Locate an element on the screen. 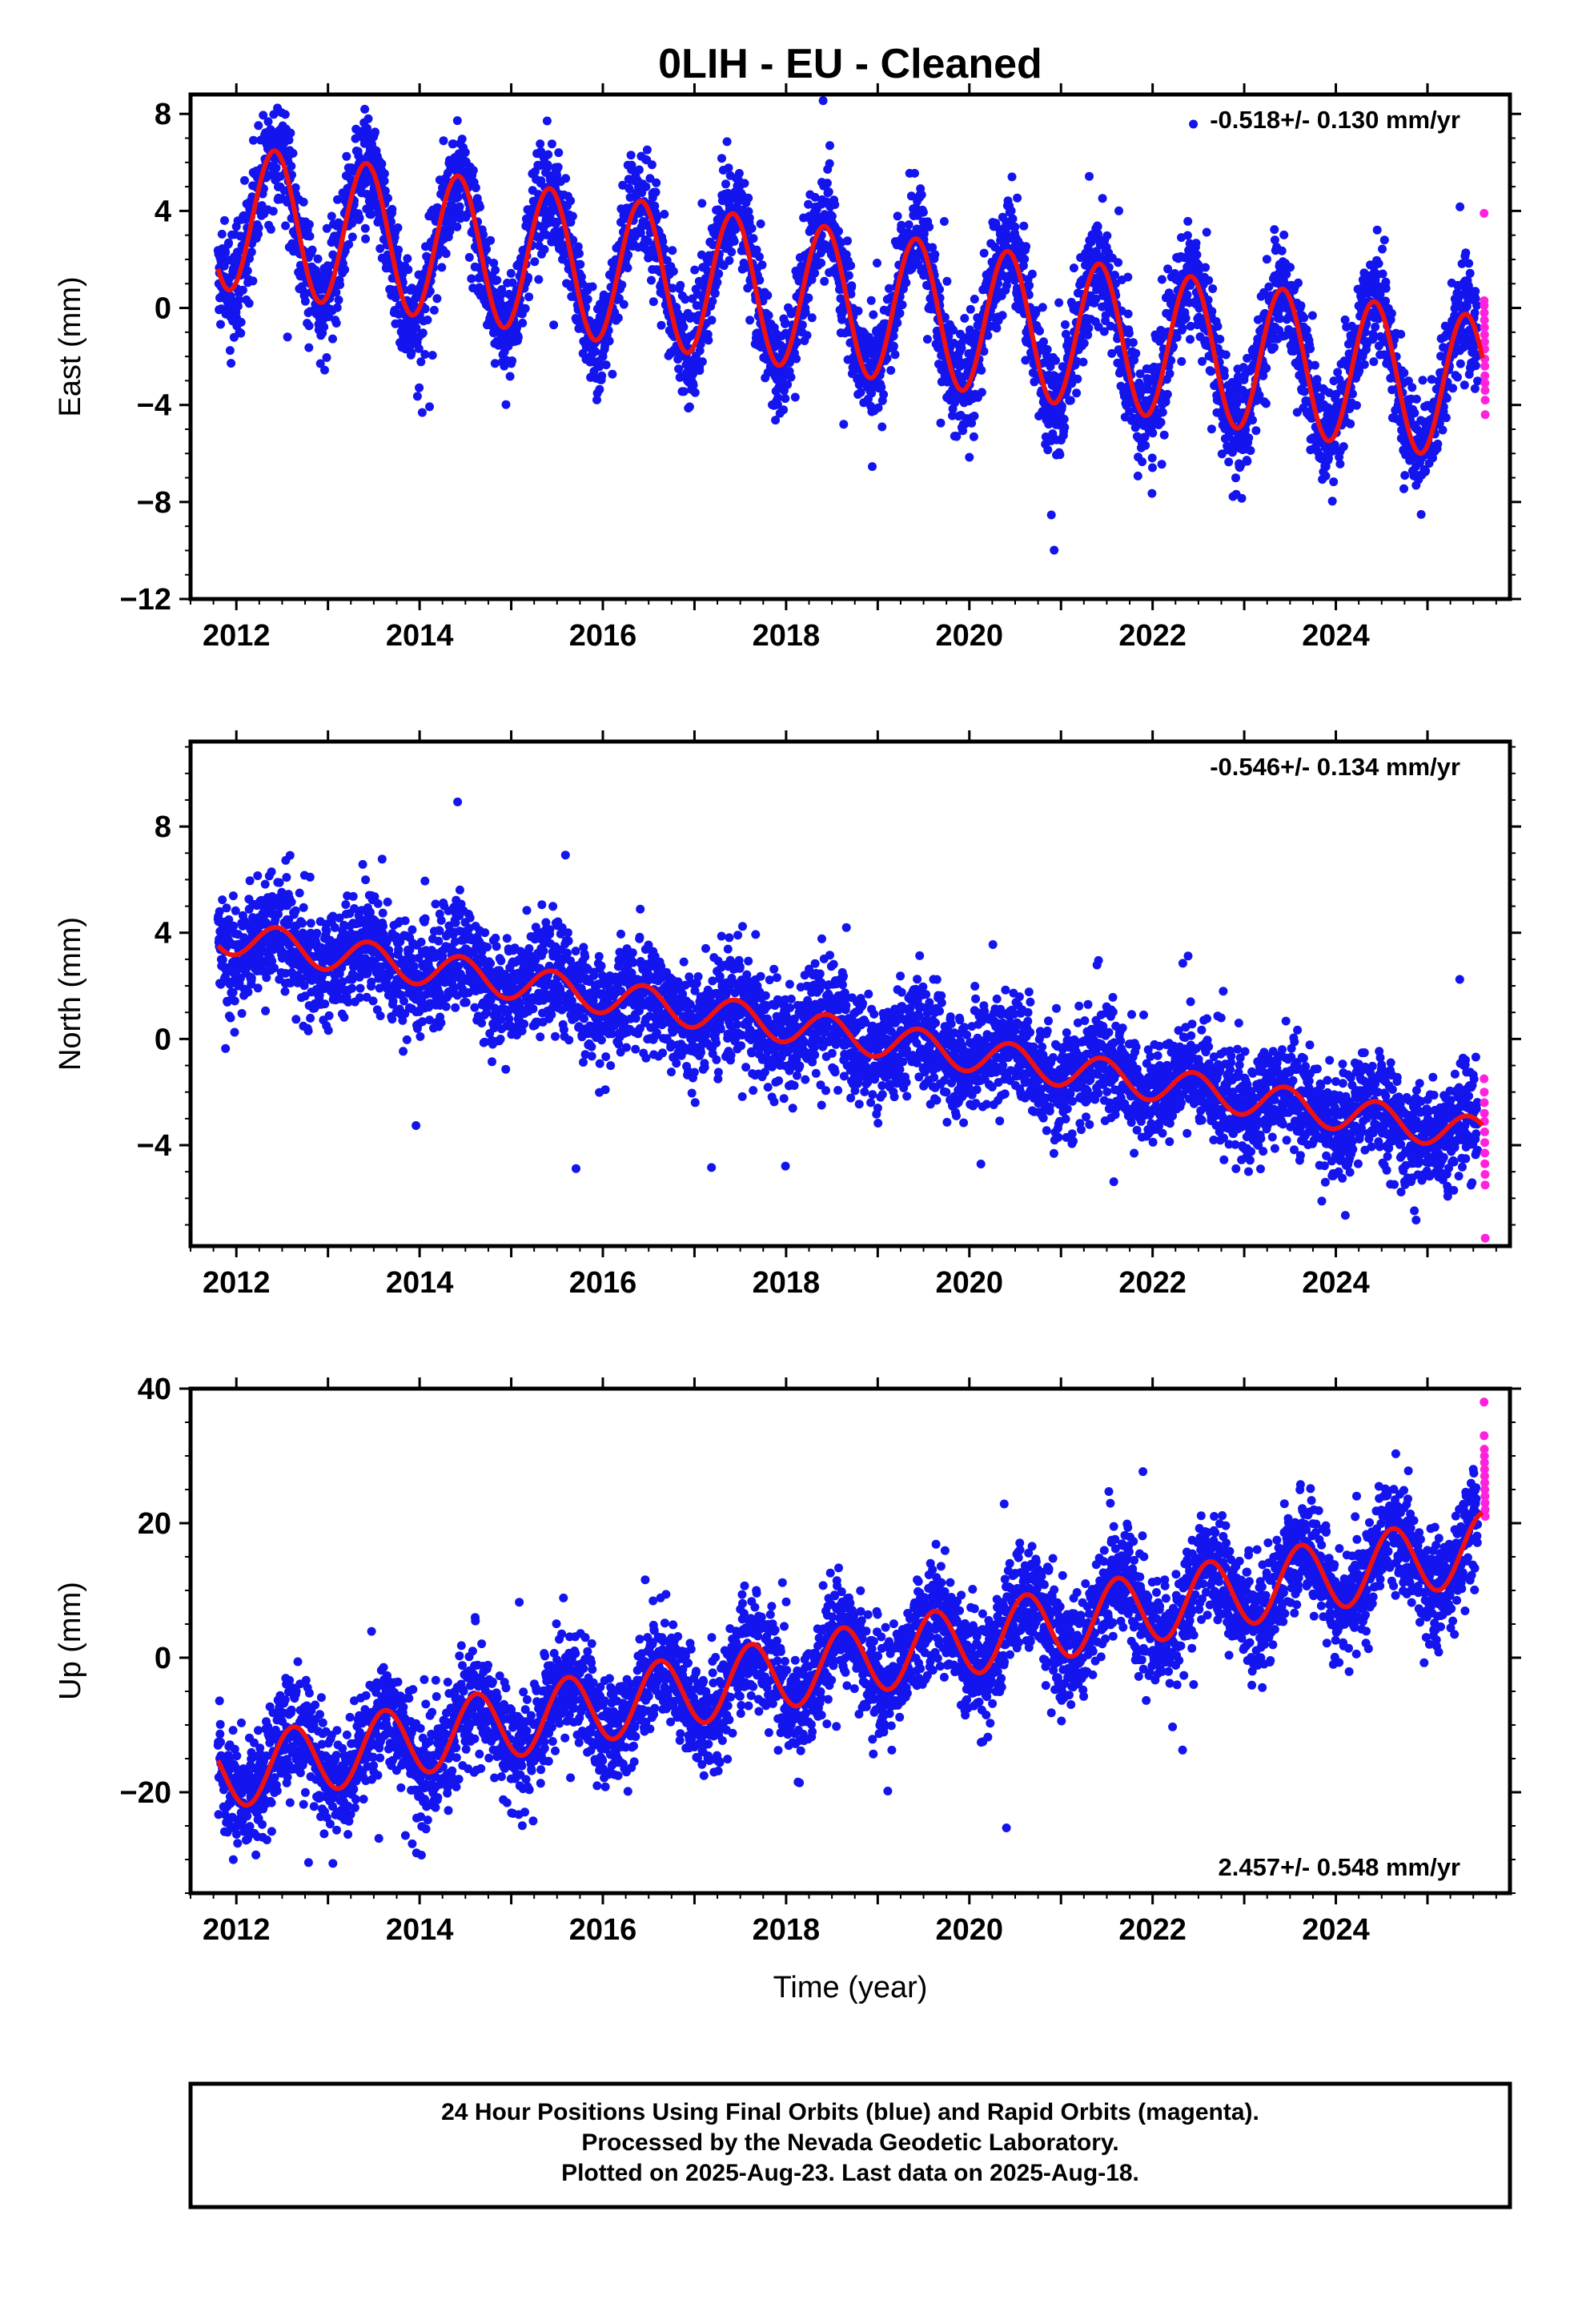  east-ytick-label: 0 is located at coordinates (163, 309).